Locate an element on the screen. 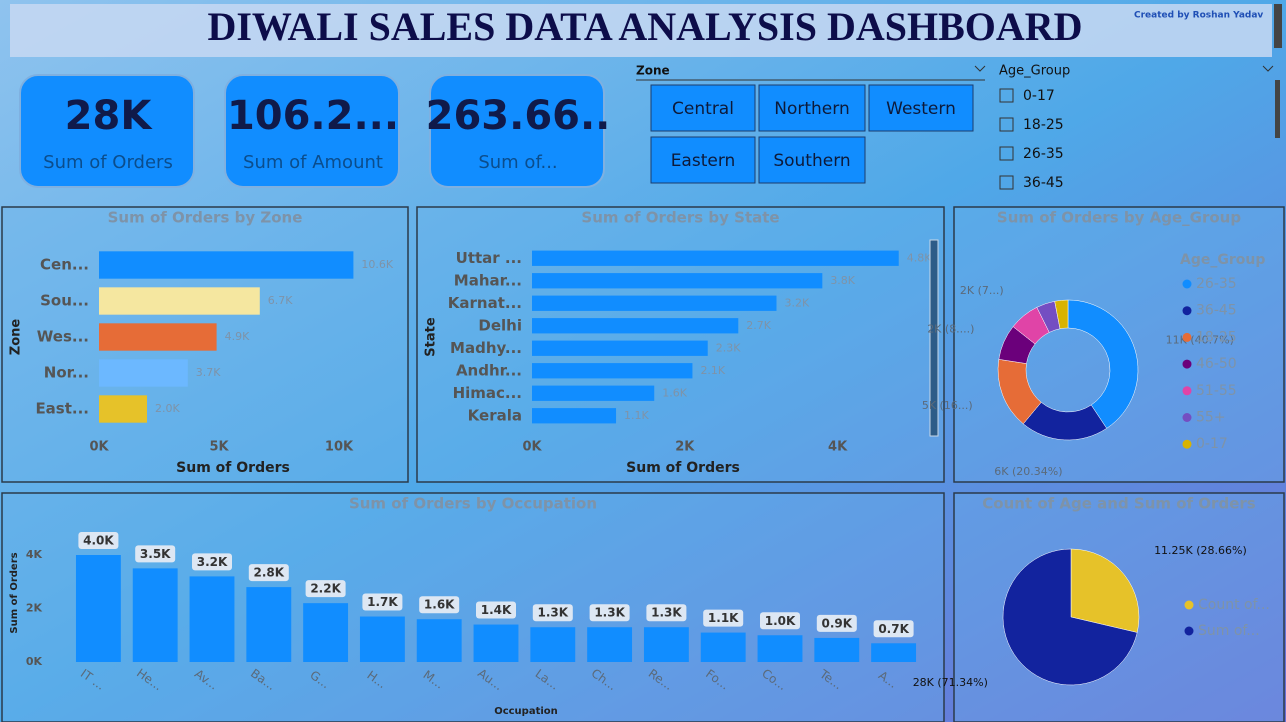 Image resolution: width=1286 pixels, height=722 pixels. data-label: 3.5K is located at coordinates (155, 554).